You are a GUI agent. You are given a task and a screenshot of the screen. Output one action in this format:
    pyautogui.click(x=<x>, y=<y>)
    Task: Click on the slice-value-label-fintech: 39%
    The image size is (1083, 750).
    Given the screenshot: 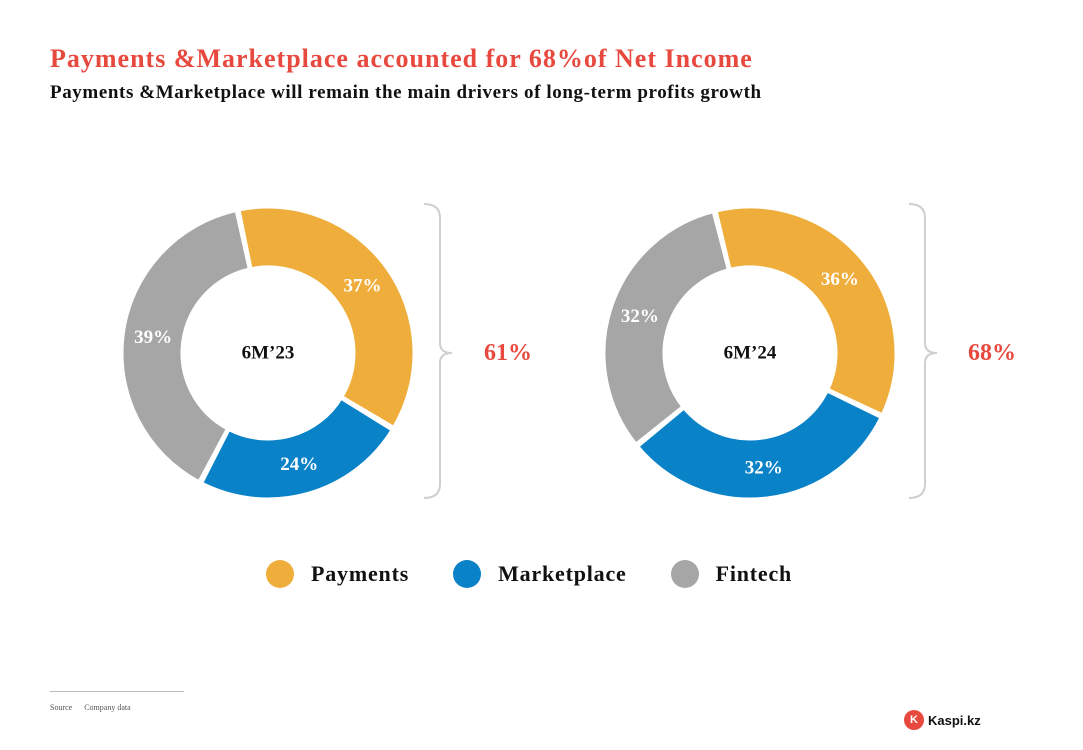 What is the action you would take?
    pyautogui.click(x=153, y=337)
    